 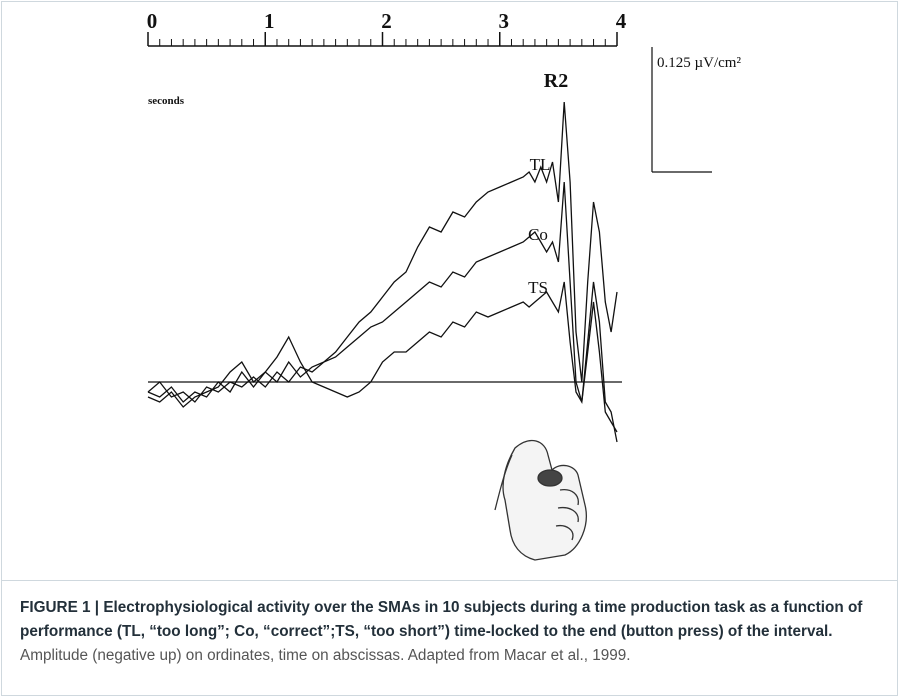 I want to click on series-label: Co, so click(x=538, y=234).